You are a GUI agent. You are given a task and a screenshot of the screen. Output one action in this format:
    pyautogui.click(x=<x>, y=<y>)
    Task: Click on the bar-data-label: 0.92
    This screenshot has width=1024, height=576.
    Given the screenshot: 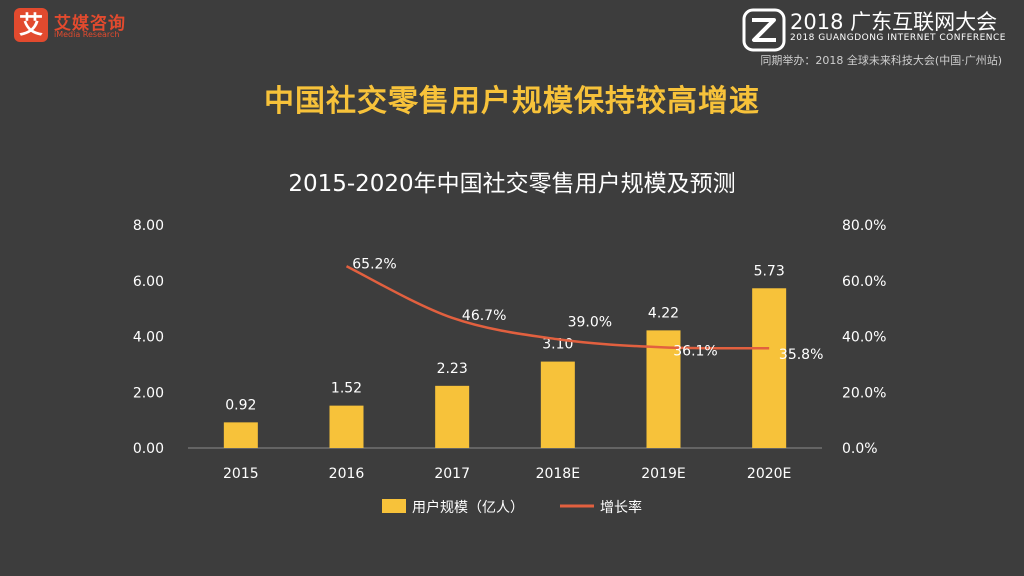 What is the action you would take?
    pyautogui.click(x=240, y=405)
    